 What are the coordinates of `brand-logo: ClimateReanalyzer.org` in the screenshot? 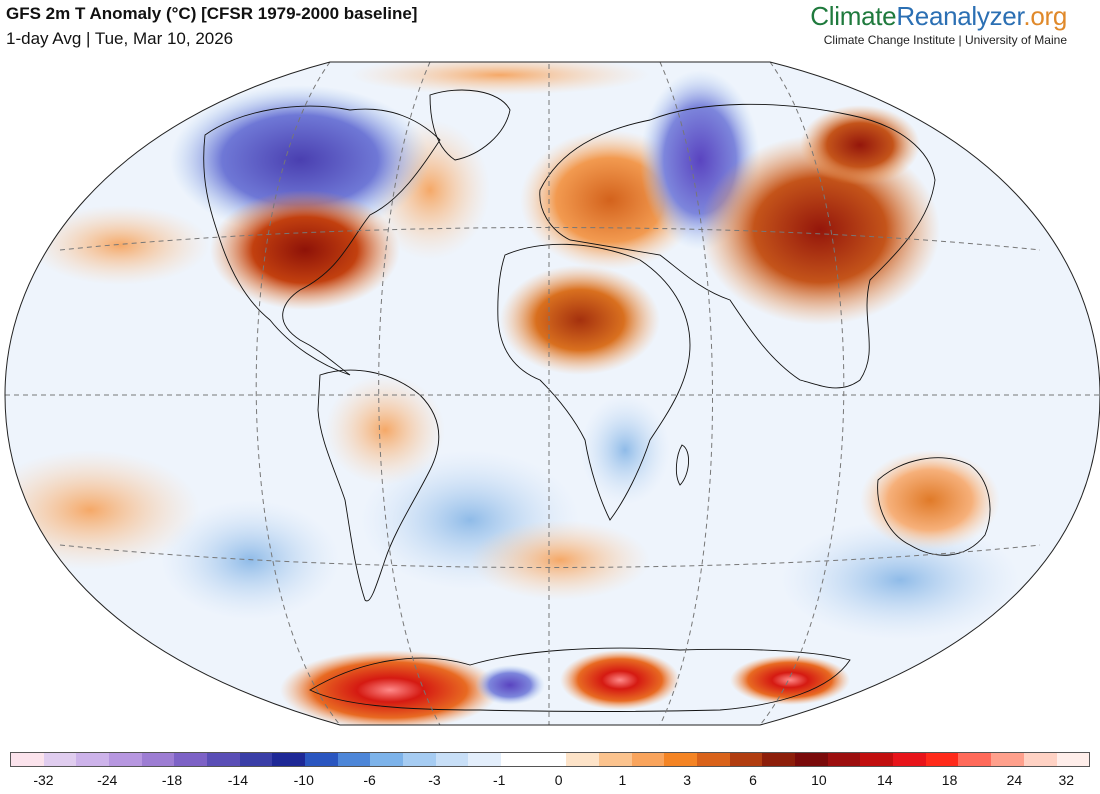 It's located at (938, 16).